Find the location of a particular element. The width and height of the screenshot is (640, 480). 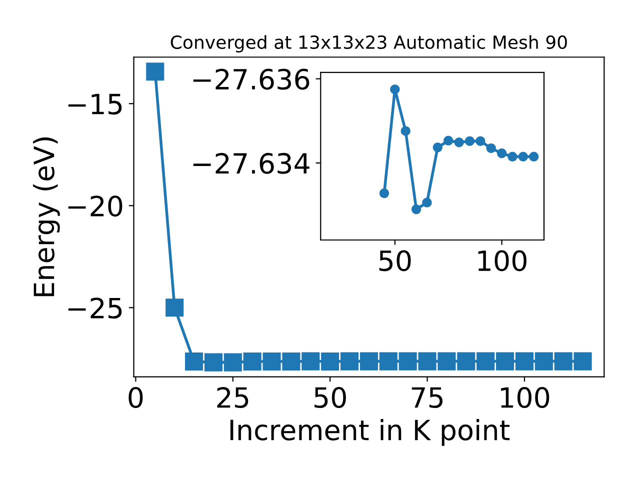

y-tick-label: −15 is located at coordinates (95, 104).